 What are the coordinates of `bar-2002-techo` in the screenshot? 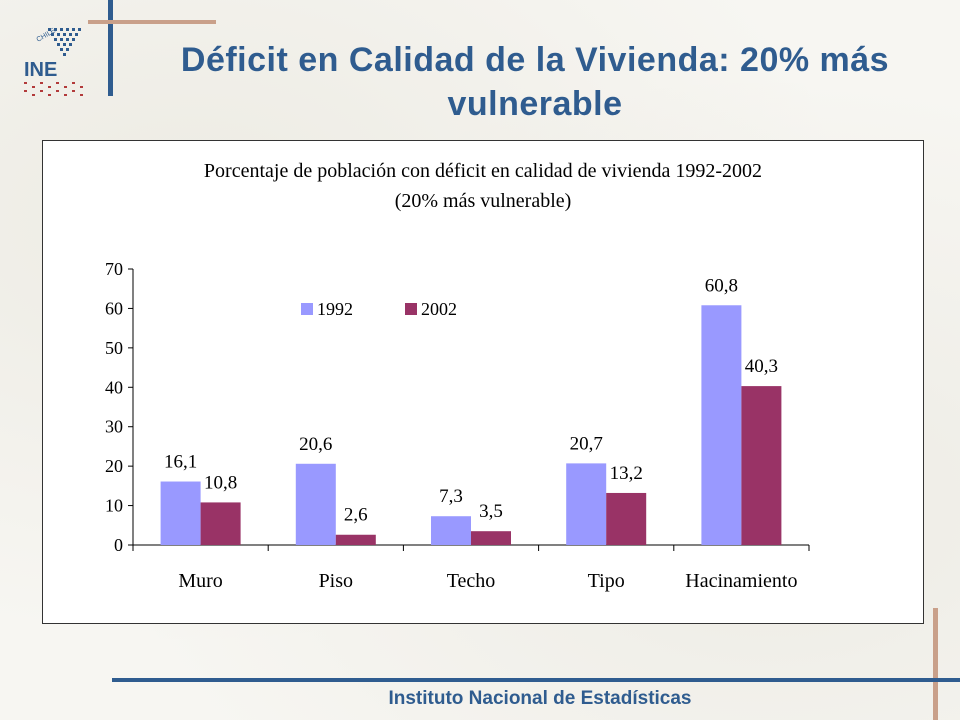 It's located at (491, 538).